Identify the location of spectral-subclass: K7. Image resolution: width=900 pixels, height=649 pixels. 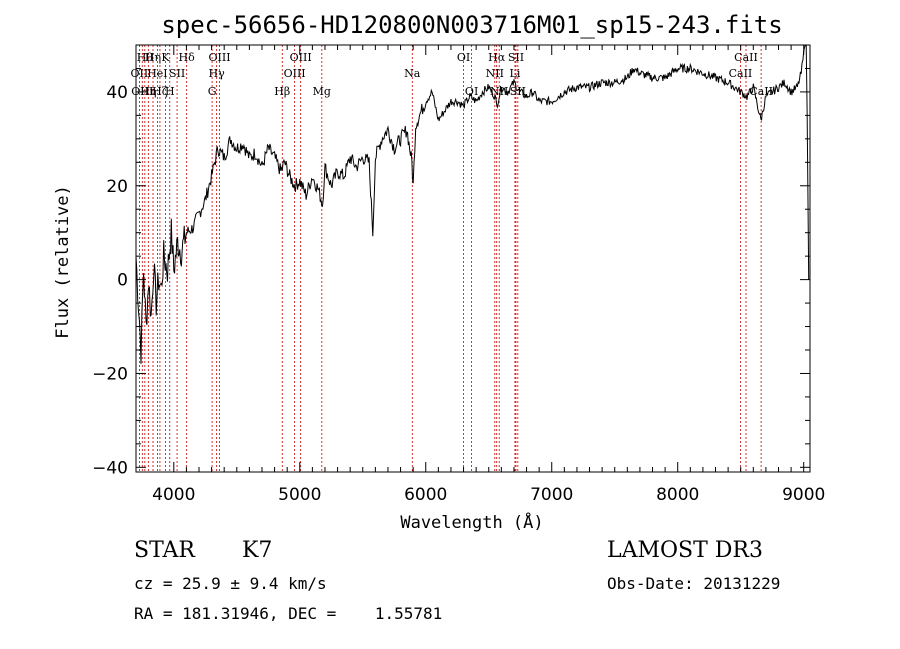
(257, 550).